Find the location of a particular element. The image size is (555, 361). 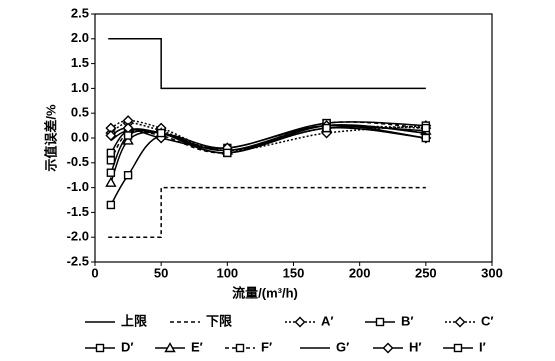

y-axis-title: 示值误差/% is located at coordinates (50, 138).